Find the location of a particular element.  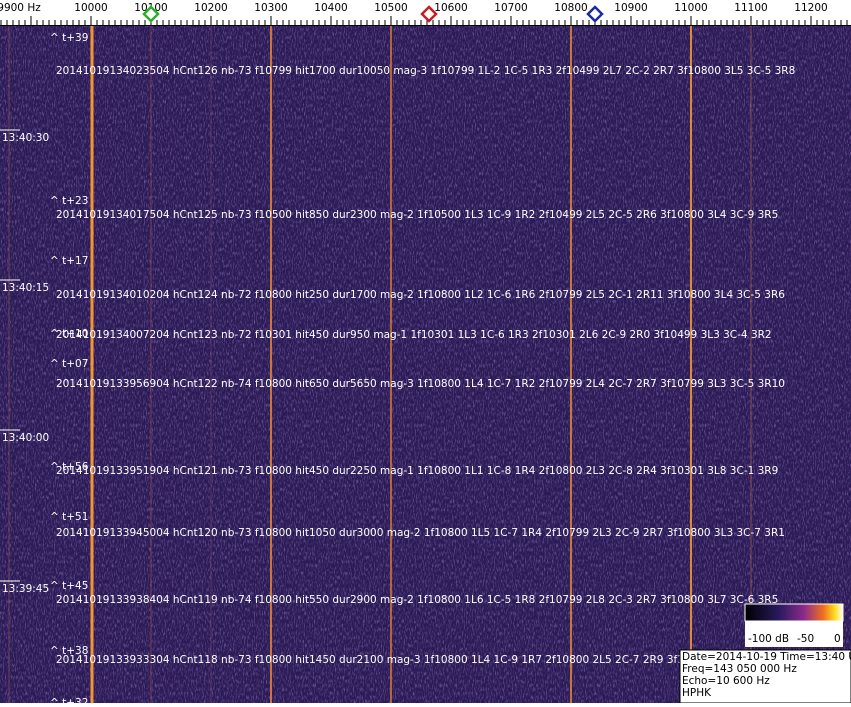

time-label: 13:40:30 is located at coordinates (25, 138).